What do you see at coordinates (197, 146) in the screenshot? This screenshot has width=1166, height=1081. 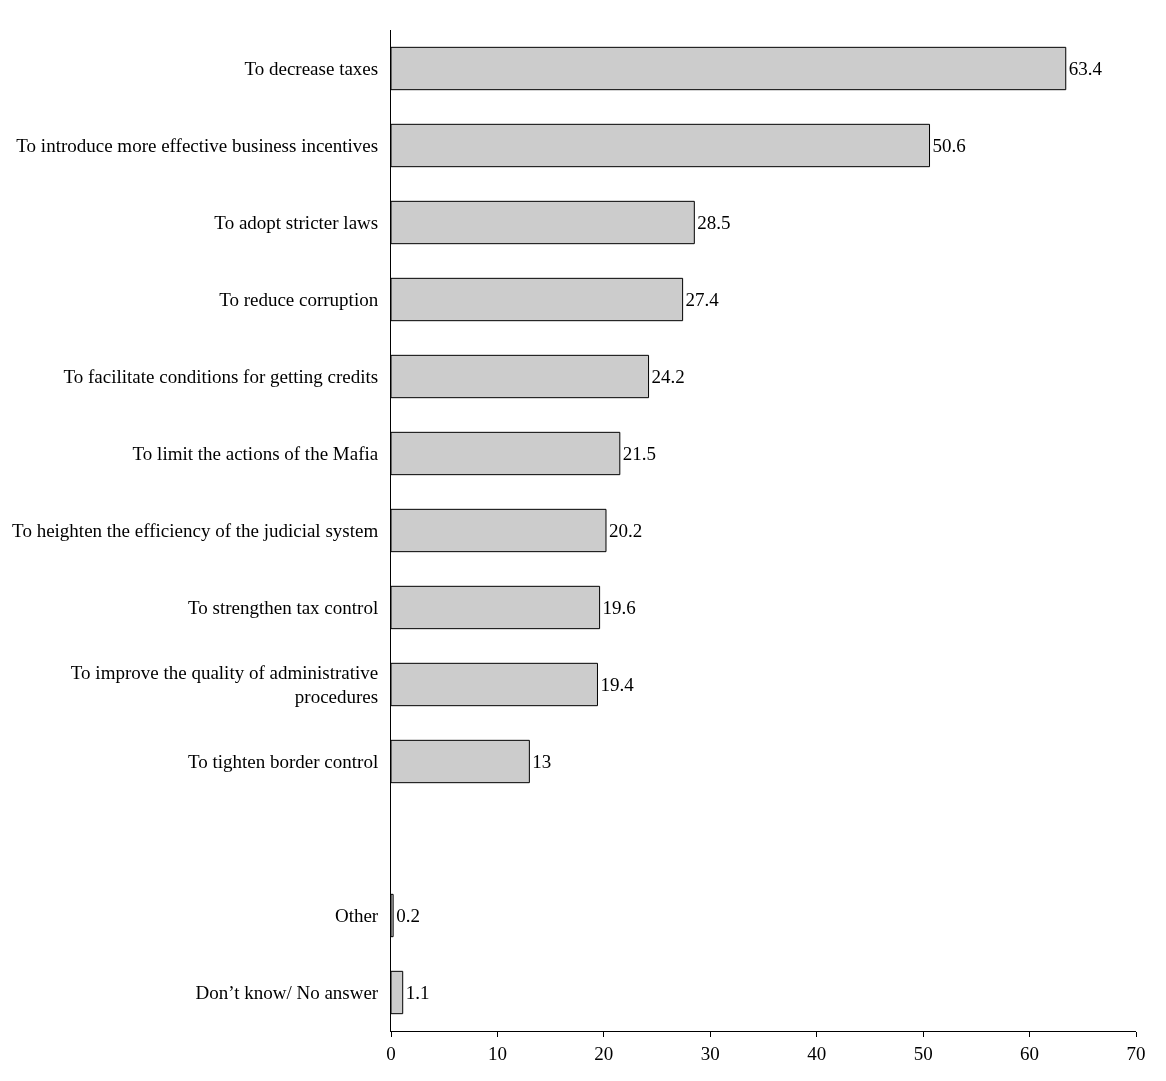 I see `y-tick-label: To introduce more effective business incentives` at bounding box center [197, 146].